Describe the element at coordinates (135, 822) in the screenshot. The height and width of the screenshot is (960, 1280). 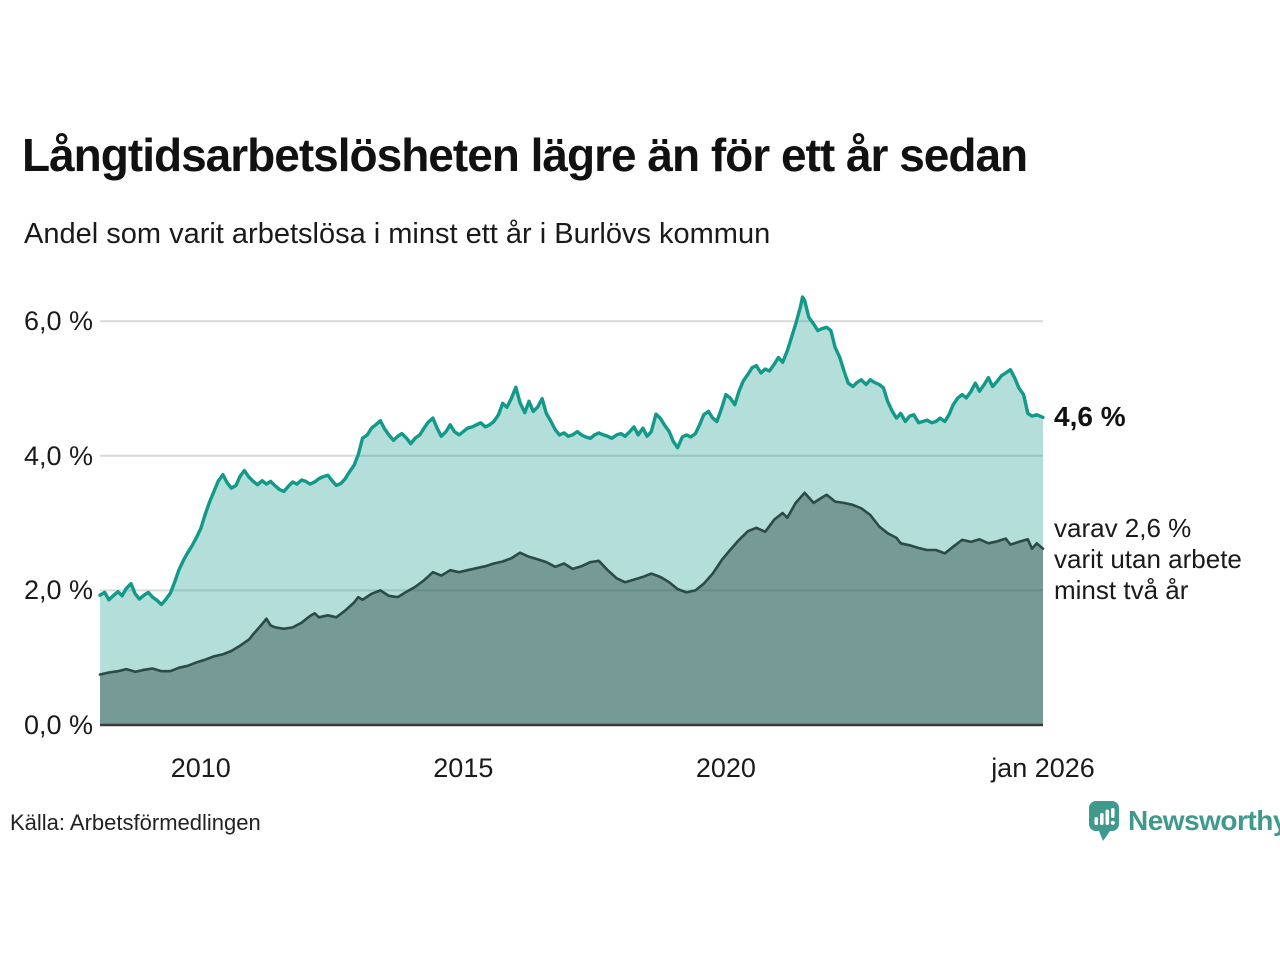
I see `source-note: Källa: Arbetsförmedlingen` at that location.